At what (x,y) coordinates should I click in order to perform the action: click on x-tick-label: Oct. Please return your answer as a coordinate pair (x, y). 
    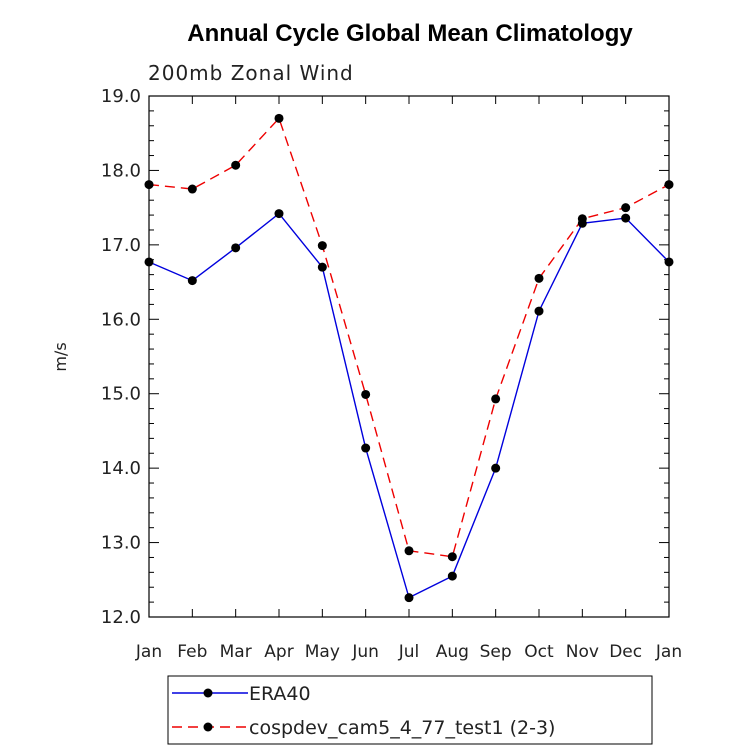
    Looking at the image, I should click on (539, 652).